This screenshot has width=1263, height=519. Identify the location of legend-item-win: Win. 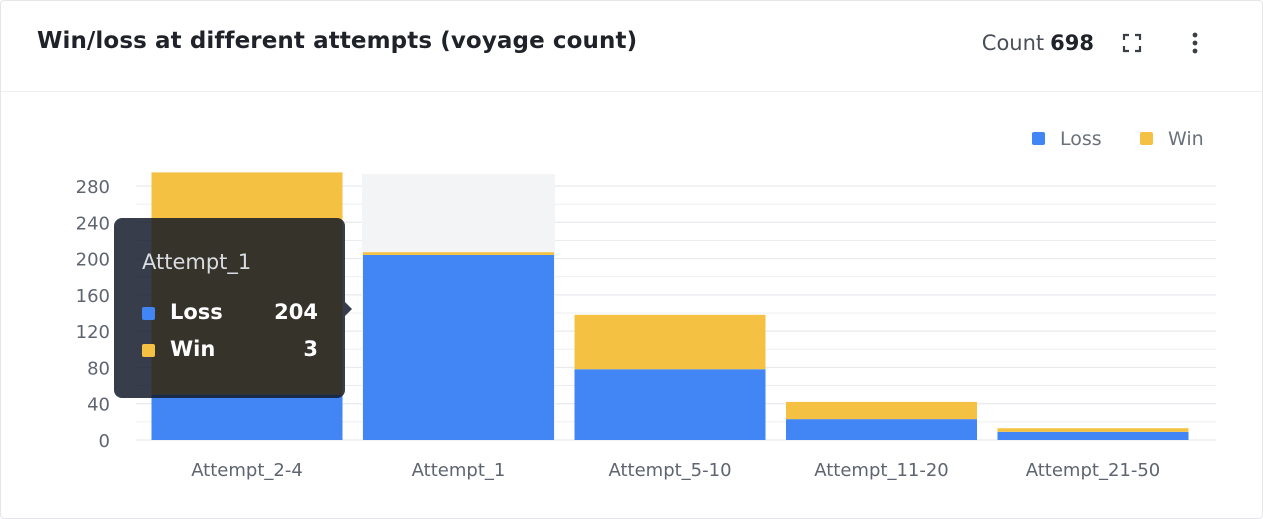
(1172, 139).